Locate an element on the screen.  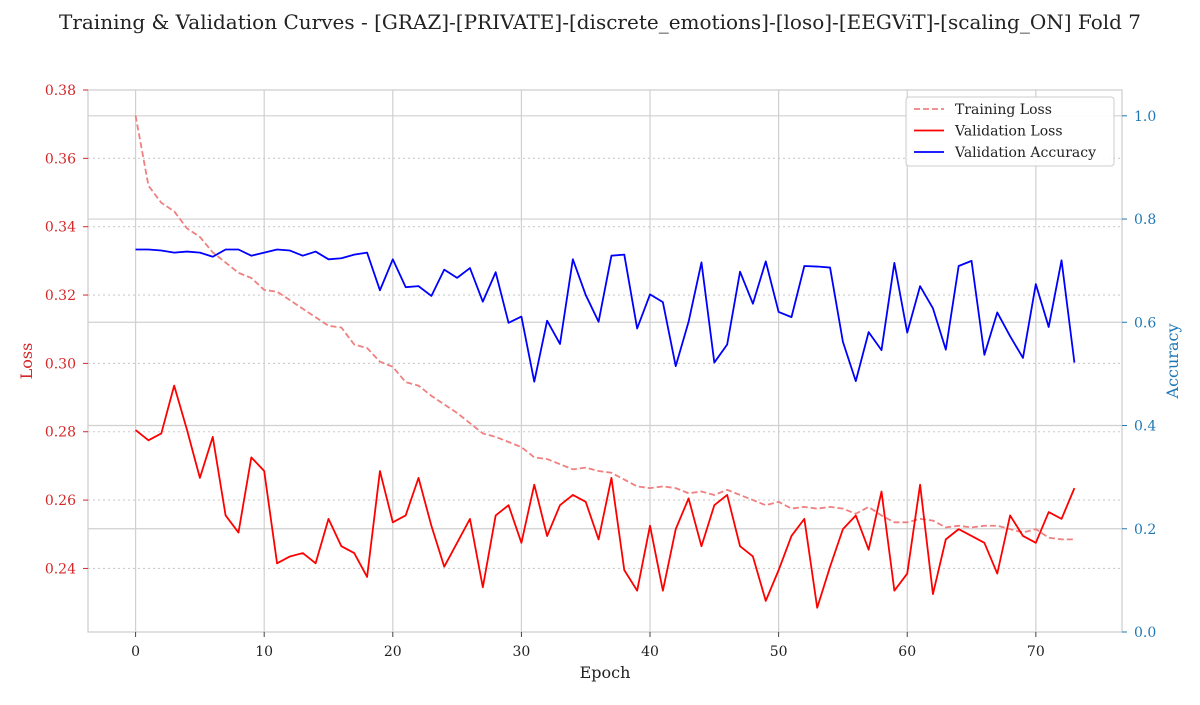
y-left-tick-label: 0.36 is located at coordinates (60, 159).